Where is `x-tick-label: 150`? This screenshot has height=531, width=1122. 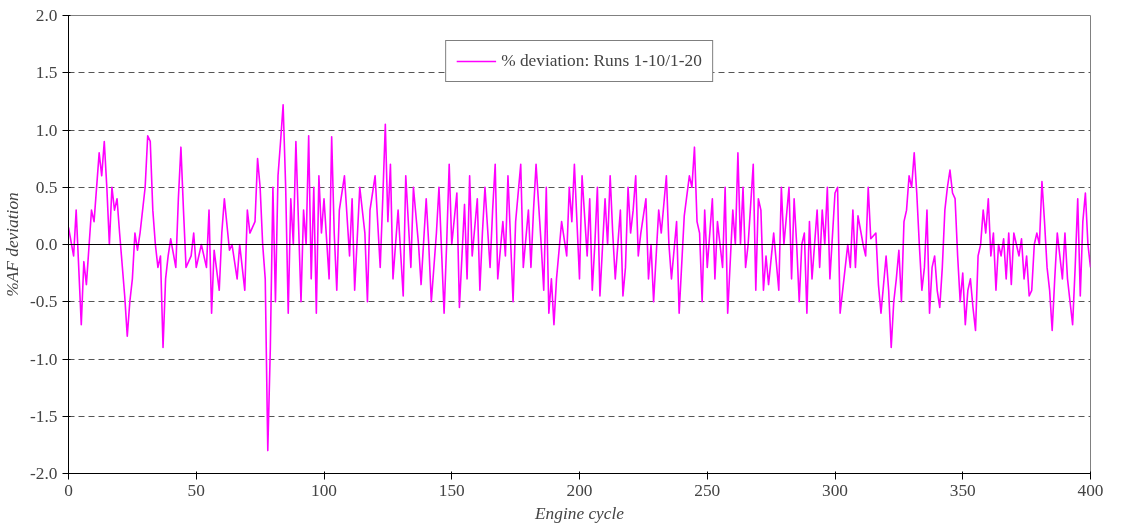
x-tick-label: 150 is located at coordinates (451, 490).